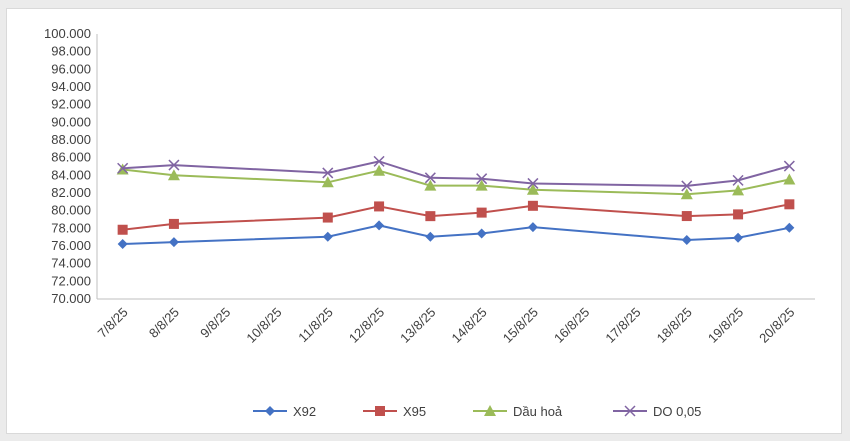 The width and height of the screenshot is (850, 441). Describe the element at coordinates (776, 325) in the screenshot. I see `x-tick-label: 20/8/25` at that location.